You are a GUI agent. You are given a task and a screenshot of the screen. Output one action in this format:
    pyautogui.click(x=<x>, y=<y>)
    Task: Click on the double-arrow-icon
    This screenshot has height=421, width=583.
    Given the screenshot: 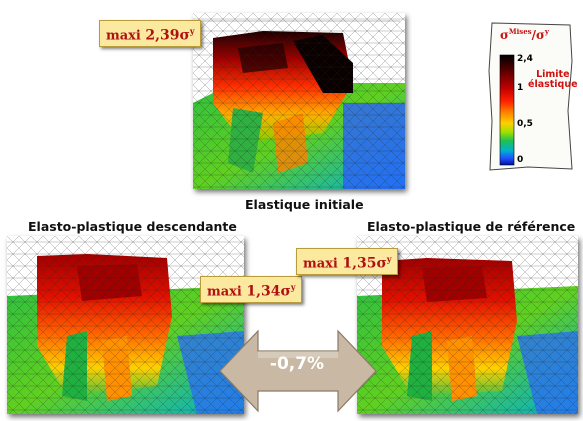 What is the action you would take?
    pyautogui.click(x=298, y=371)
    